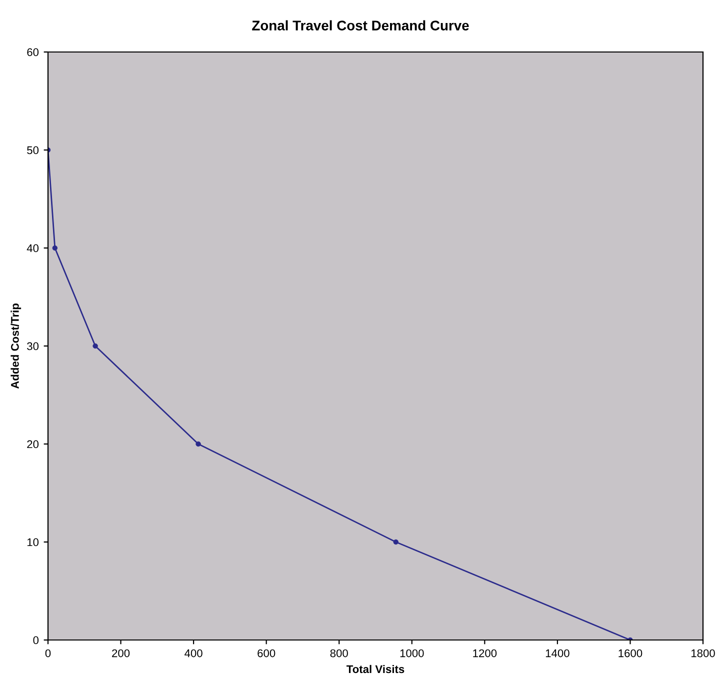 The width and height of the screenshot is (721, 675). I want to click on y-tick-label: 10, so click(33, 542).